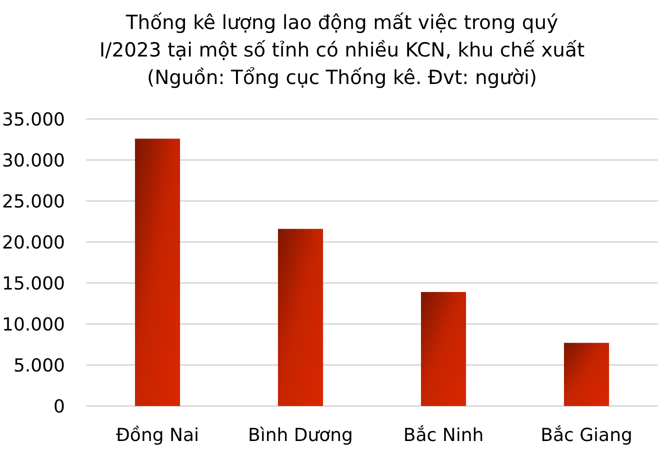 Image resolution: width=668 pixels, height=451 pixels. Describe the element at coordinates (33, 243) in the screenshot. I see `y-tick-label: 20.000` at that location.